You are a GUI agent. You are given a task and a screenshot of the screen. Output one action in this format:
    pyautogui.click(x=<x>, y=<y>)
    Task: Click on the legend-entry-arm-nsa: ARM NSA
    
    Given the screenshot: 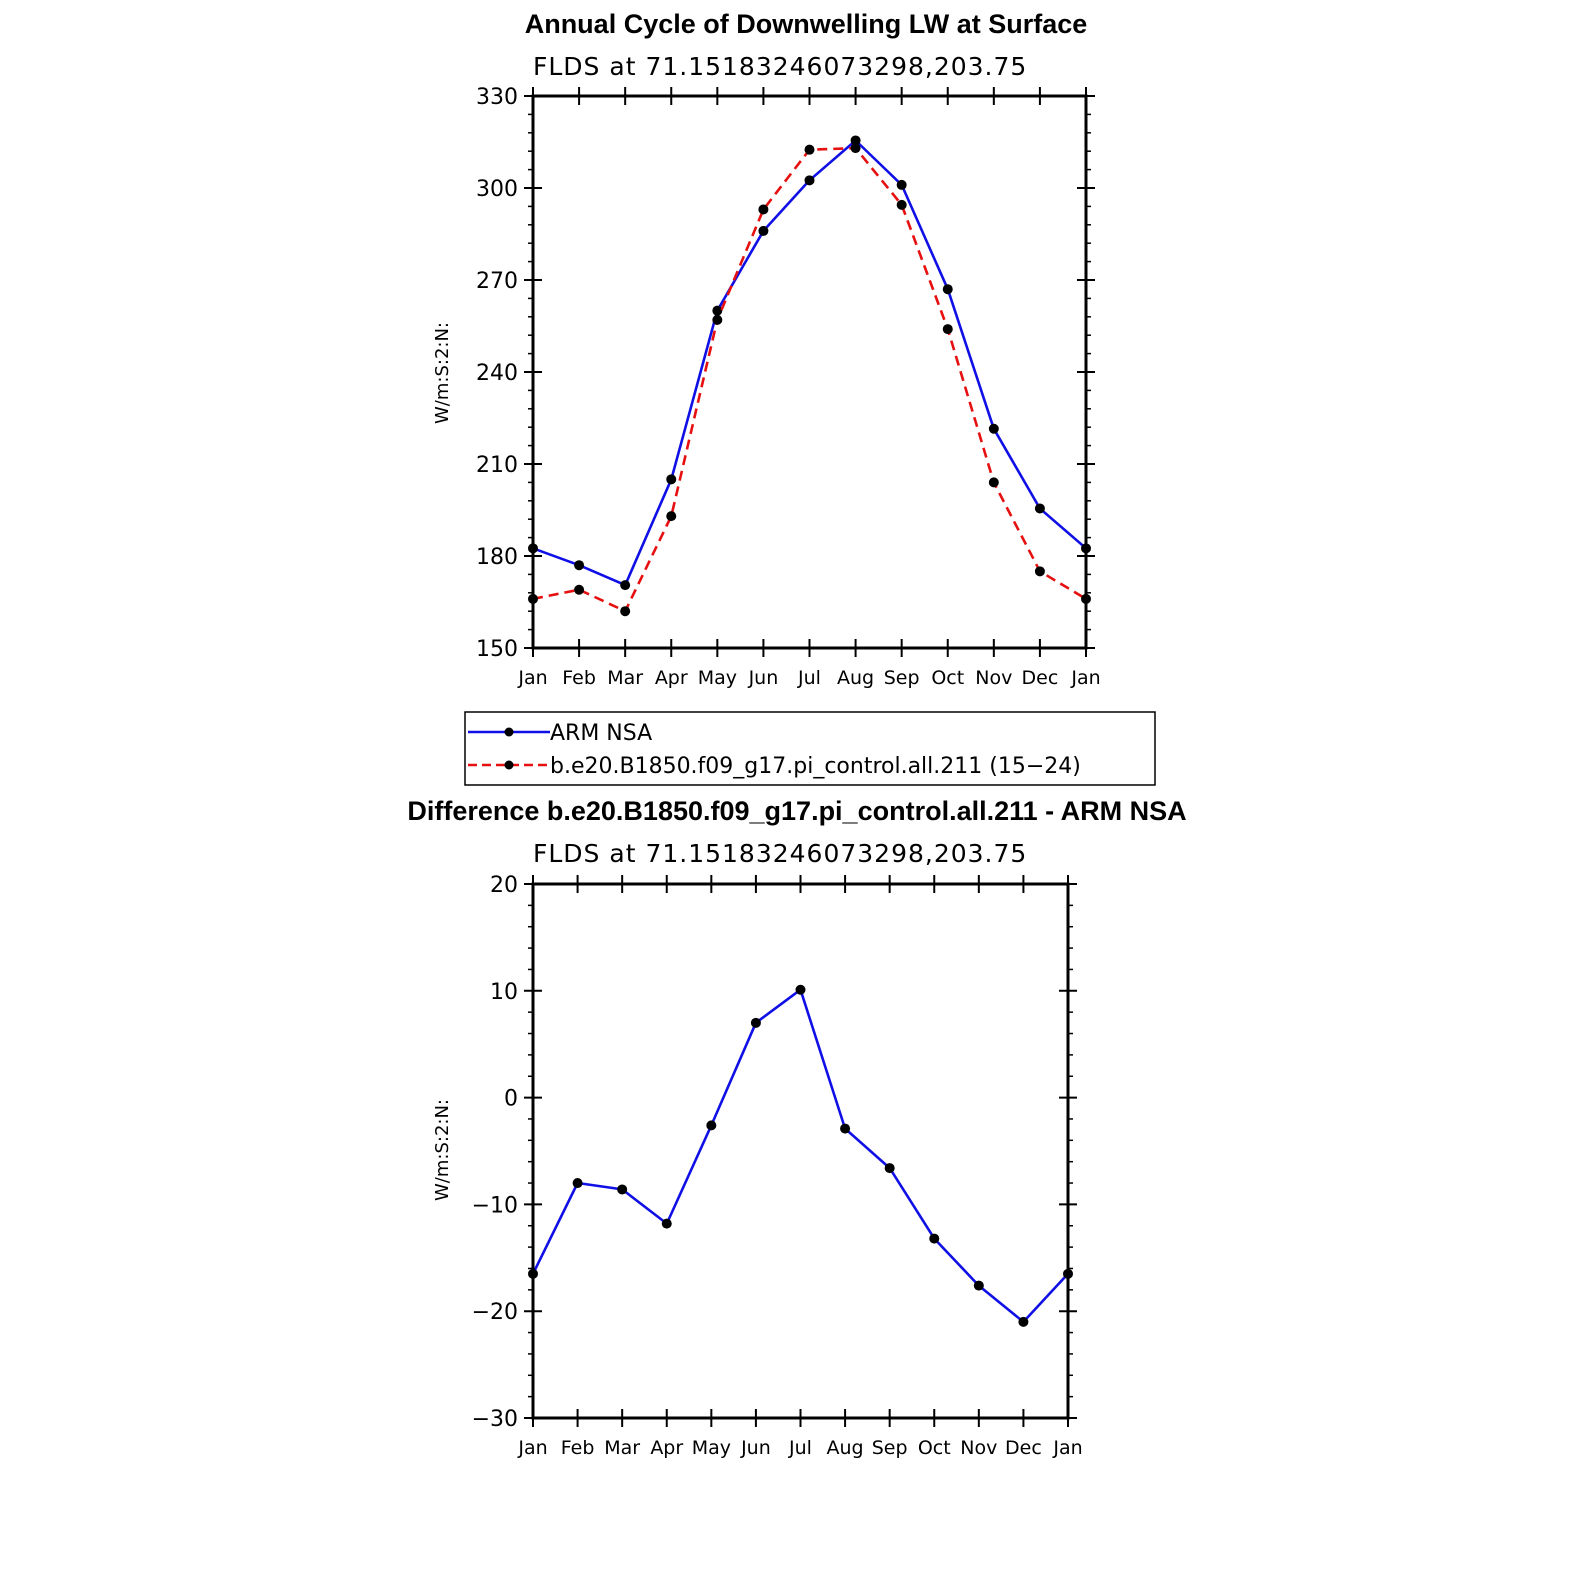 What is the action you would take?
    pyautogui.click(x=560, y=733)
    